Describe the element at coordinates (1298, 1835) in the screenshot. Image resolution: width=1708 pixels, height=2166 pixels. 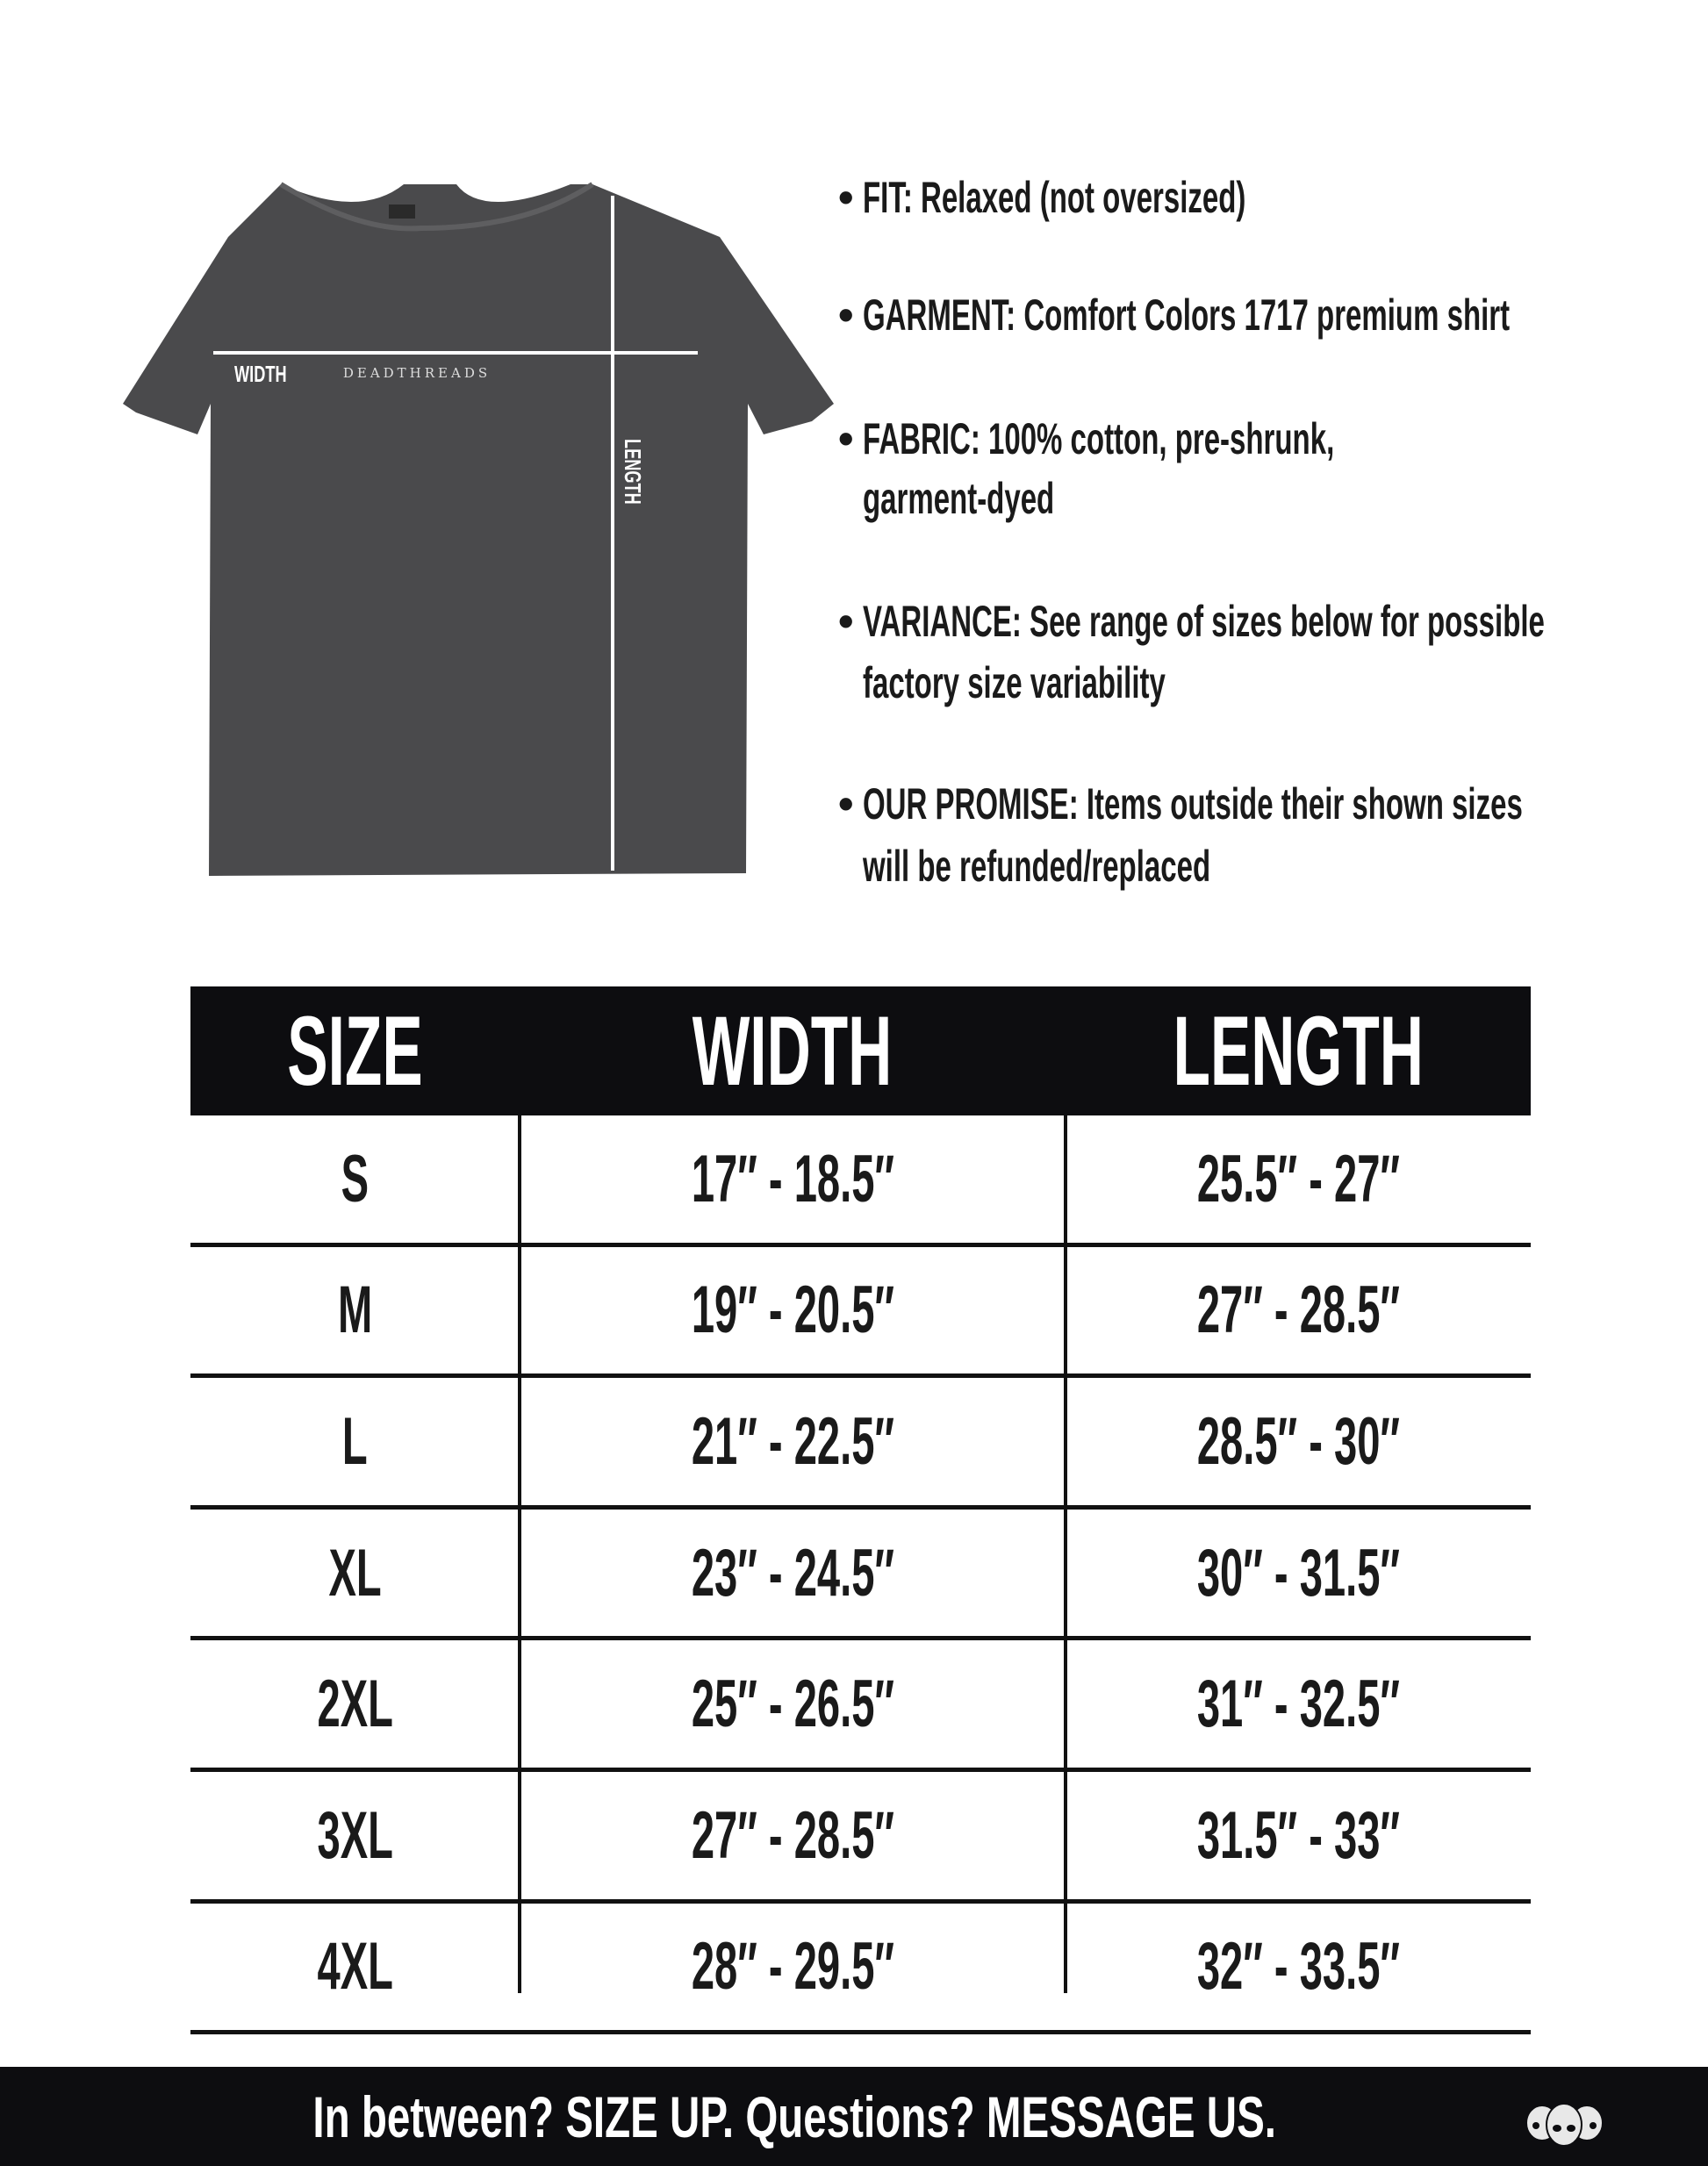
I see `length-cell: 31.5″ - 33″` at that location.